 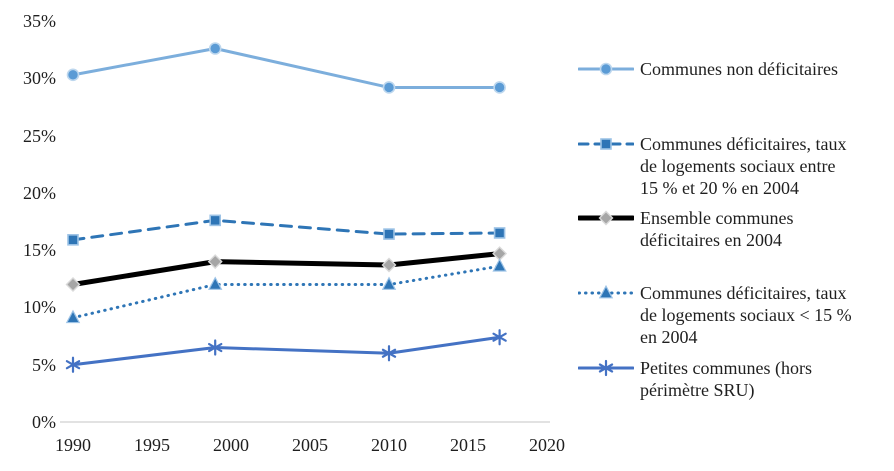 What do you see at coordinates (39, 192) in the screenshot?
I see `y-axis-label: 20%` at bounding box center [39, 192].